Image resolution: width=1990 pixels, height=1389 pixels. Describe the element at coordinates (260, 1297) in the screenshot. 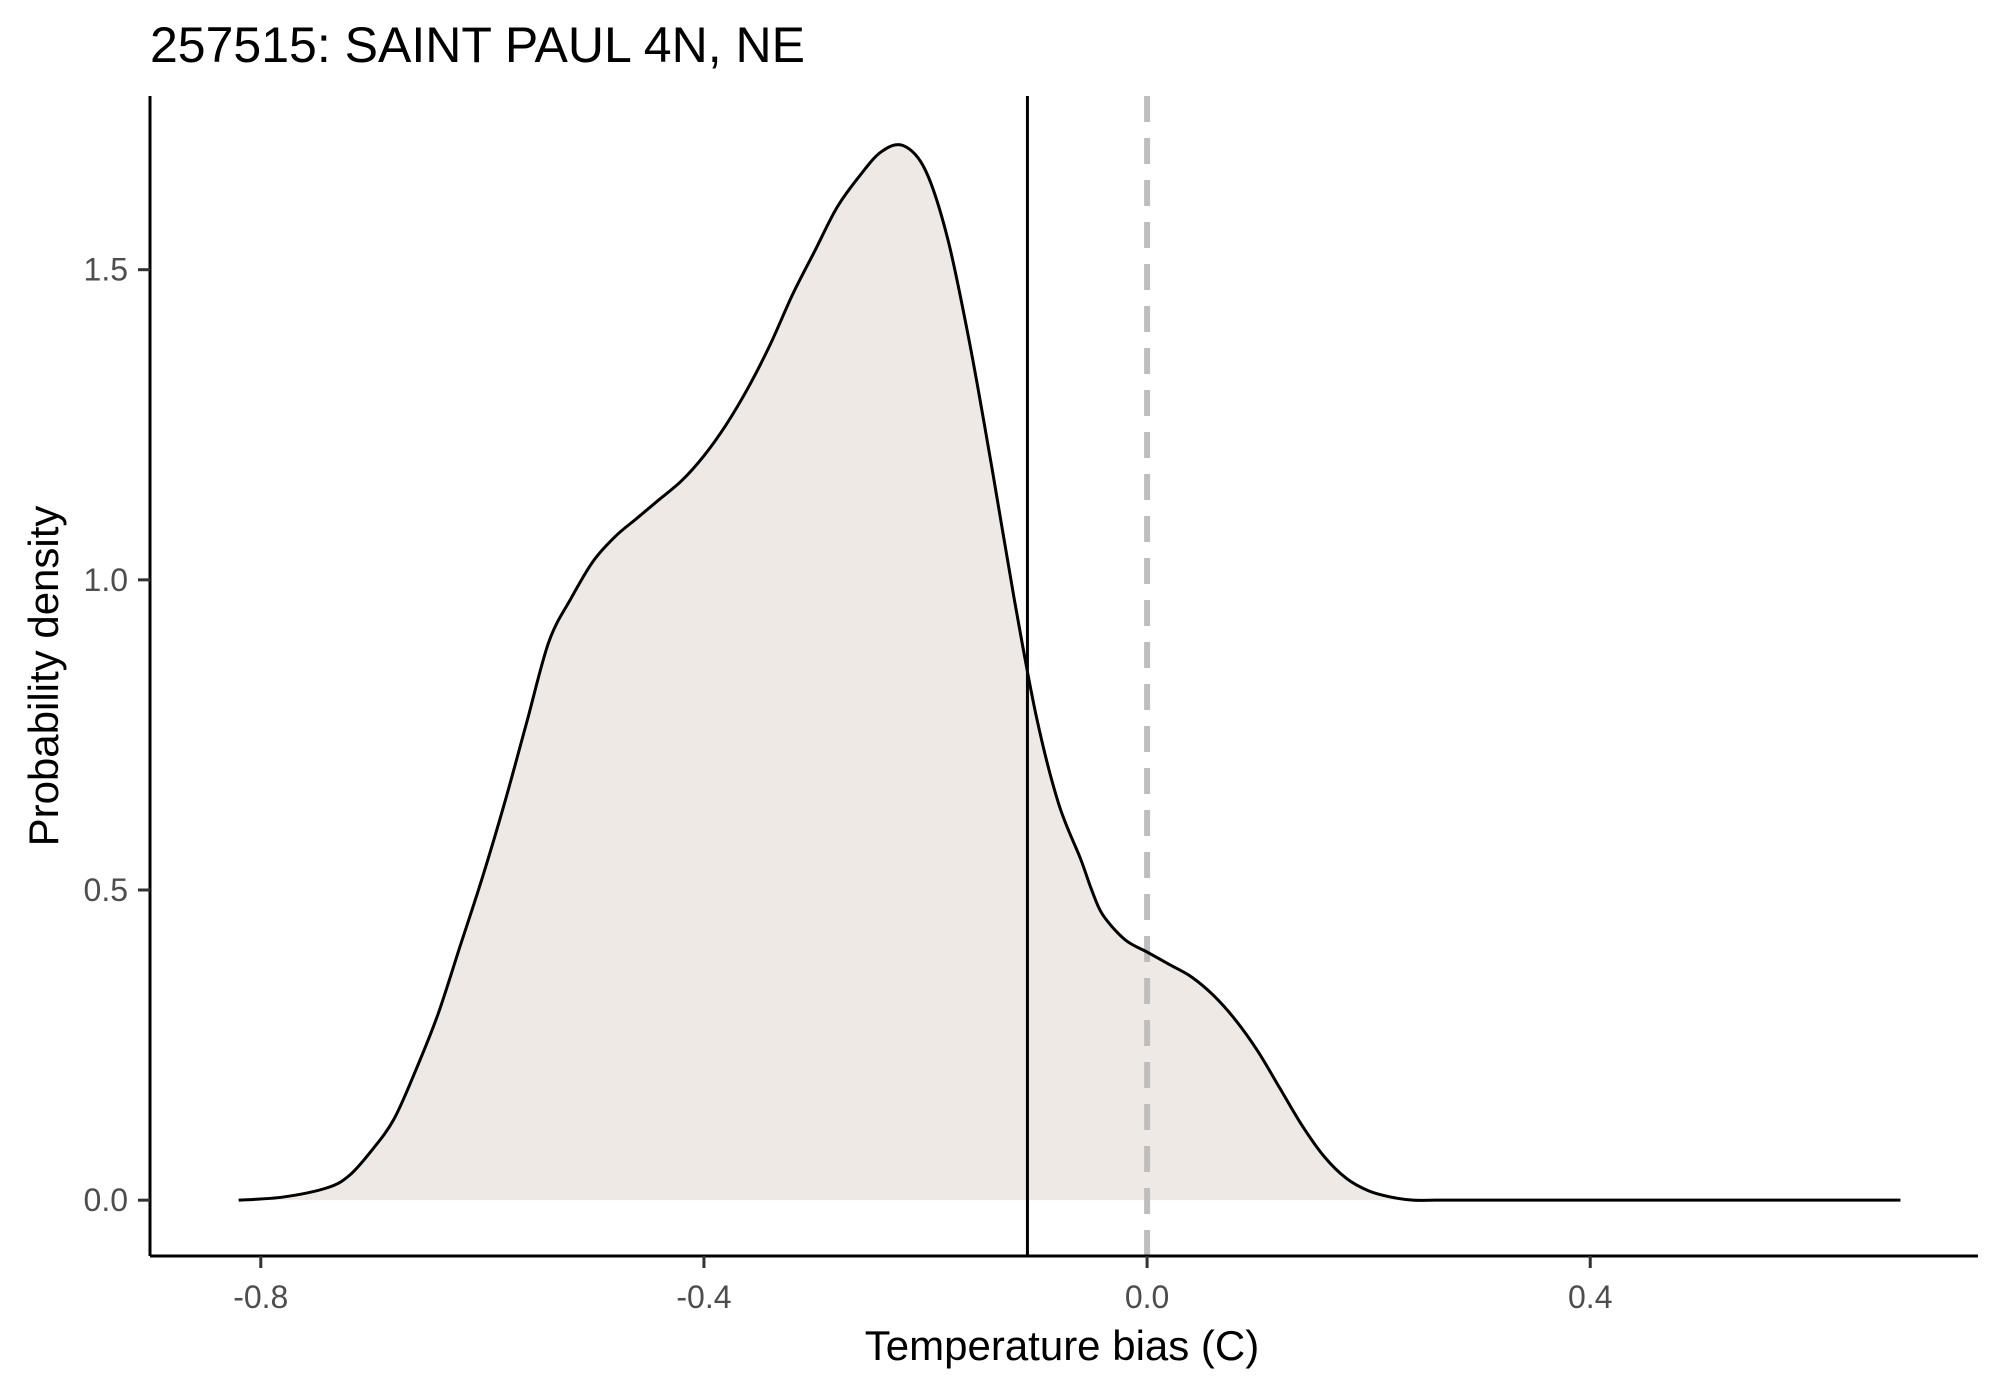

I see `x-tick-label: -0.8` at that location.